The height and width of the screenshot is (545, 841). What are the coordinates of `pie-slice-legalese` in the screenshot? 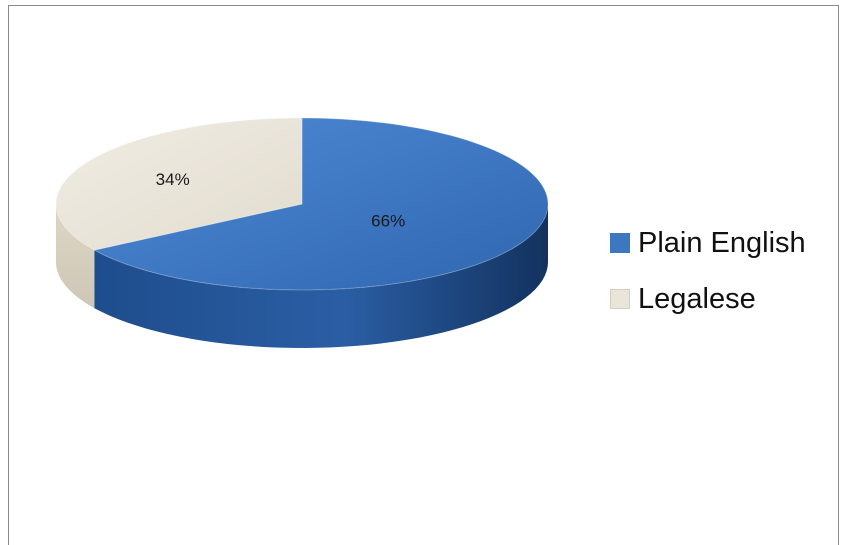 It's located at (179, 184).